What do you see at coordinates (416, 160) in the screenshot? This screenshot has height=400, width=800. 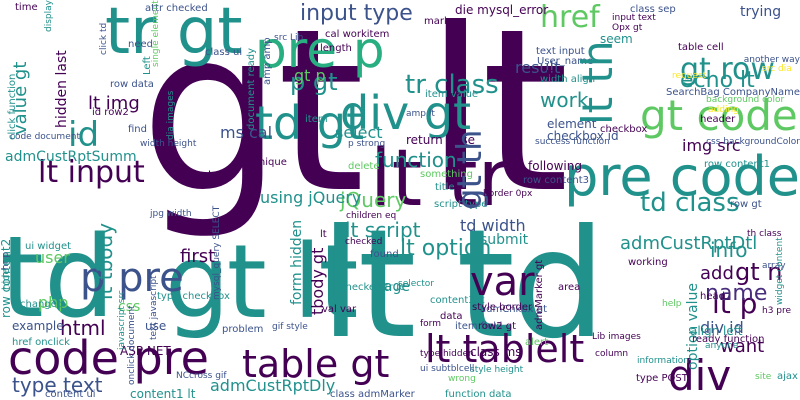 I see `word: function` at bounding box center [416, 160].